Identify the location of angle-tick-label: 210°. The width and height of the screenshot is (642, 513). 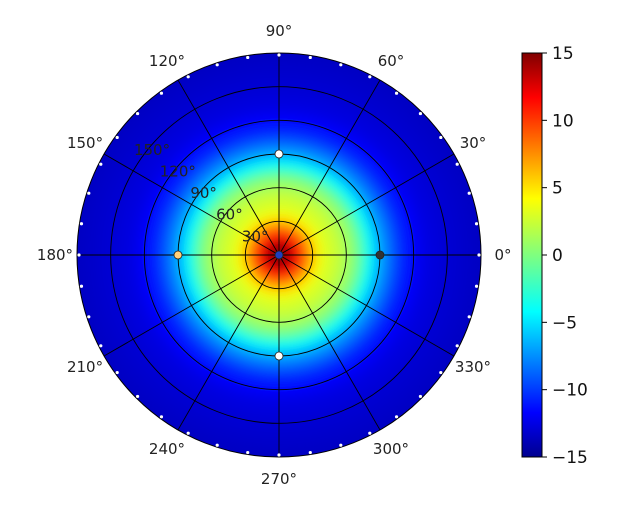
(85, 367).